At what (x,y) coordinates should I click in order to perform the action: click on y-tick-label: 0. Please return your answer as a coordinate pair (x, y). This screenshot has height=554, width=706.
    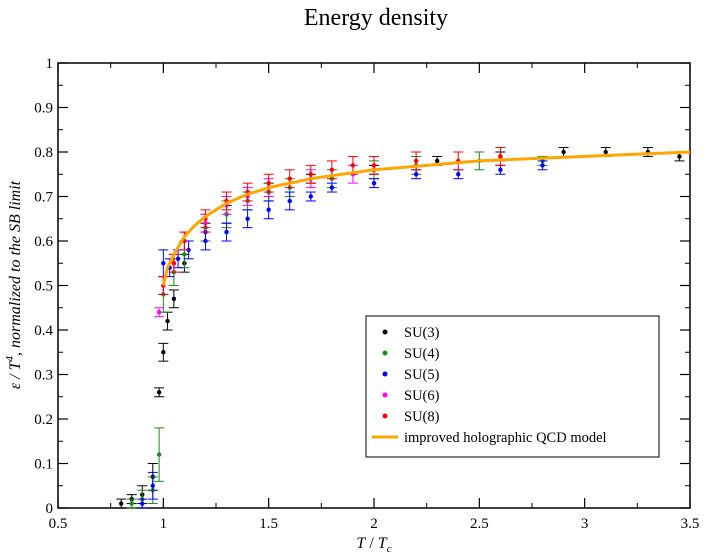
    Looking at the image, I should click on (50, 509).